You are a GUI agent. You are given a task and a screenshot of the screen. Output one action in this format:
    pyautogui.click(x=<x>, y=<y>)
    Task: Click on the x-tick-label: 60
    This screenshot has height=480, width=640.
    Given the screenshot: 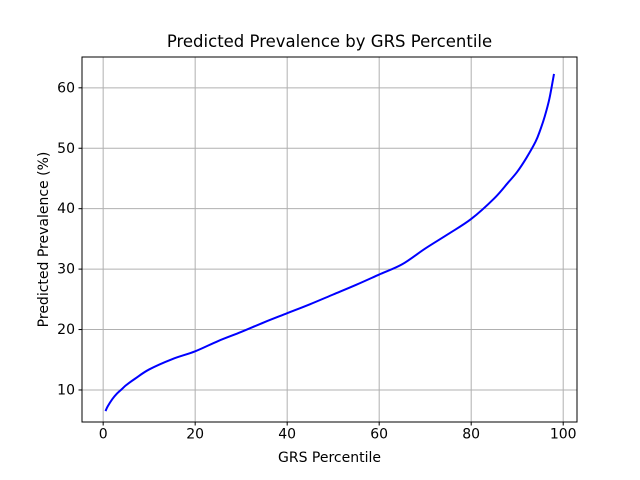 What is the action you would take?
    pyautogui.click(x=379, y=435)
    